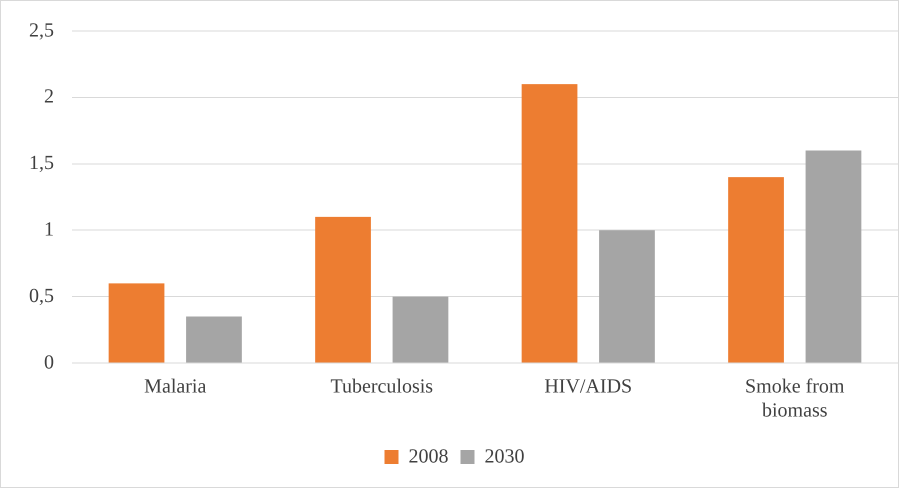 This screenshot has height=488, width=899. Describe the element at coordinates (49, 229) in the screenshot. I see `y-tick-label: 1` at that location.